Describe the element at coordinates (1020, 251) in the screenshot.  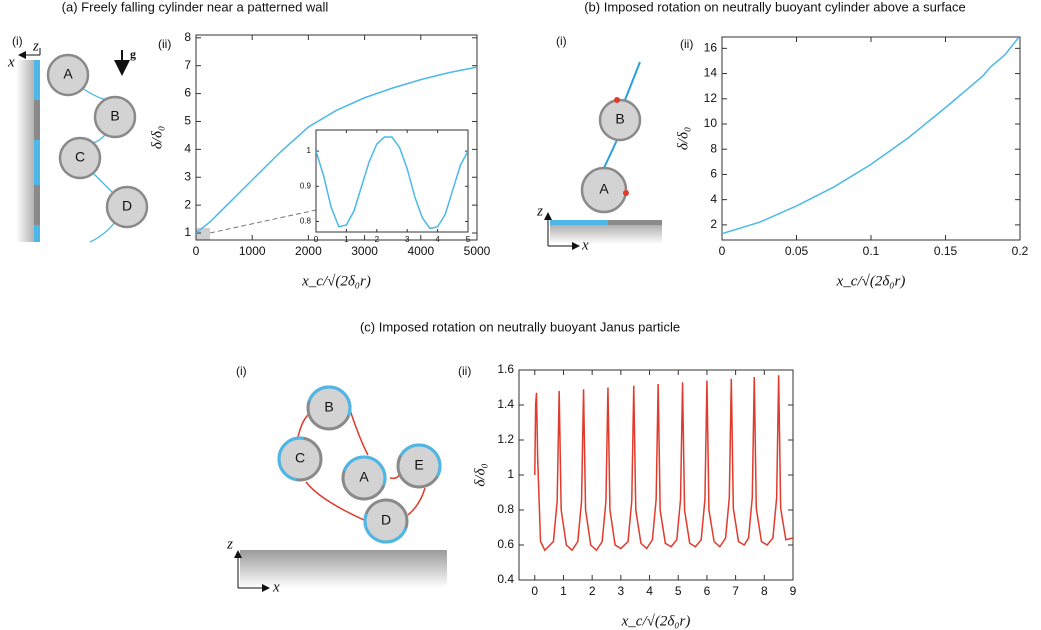
I see `x-tick-label: 0.2` at that location.